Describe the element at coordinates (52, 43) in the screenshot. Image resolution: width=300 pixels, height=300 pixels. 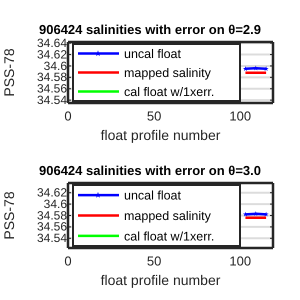
I see `y-tick-label: 34.64` at that location.